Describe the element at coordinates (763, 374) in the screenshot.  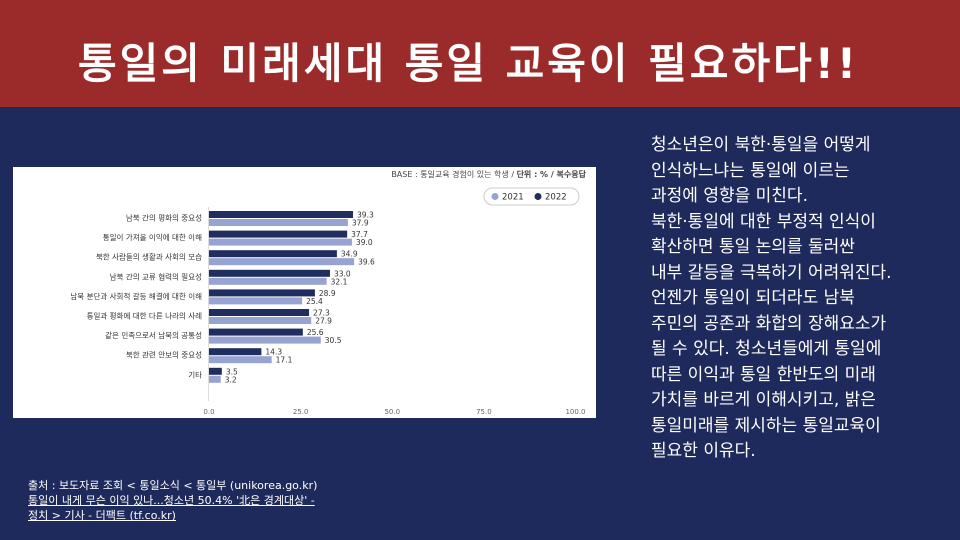
I see `body-line: 따른 이익과 통일 한반도의 미래` at that location.